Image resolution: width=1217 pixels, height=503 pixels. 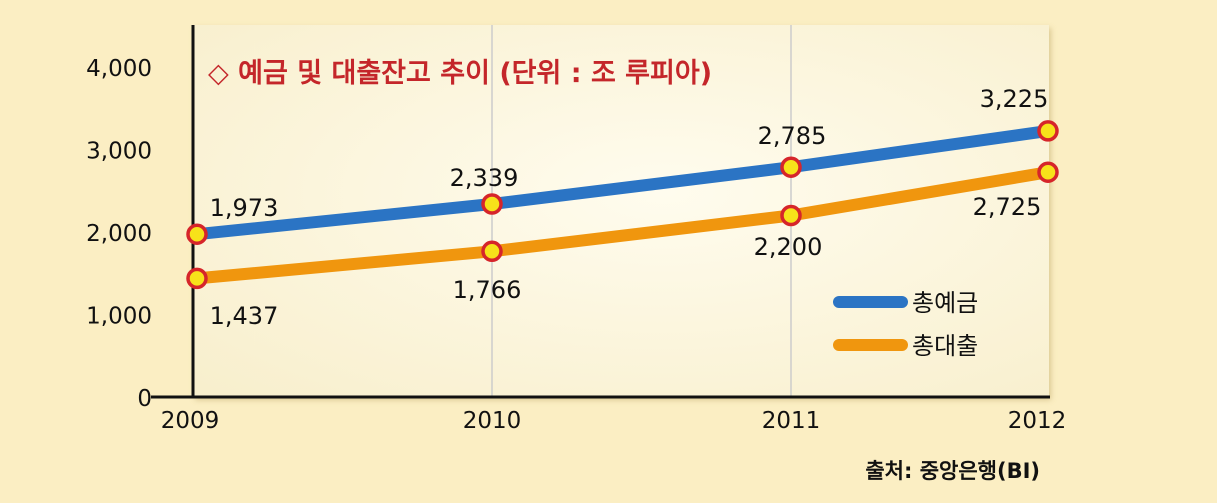 What do you see at coordinates (119, 69) in the screenshot?
I see `y-tick-label: 4,000` at bounding box center [119, 69].